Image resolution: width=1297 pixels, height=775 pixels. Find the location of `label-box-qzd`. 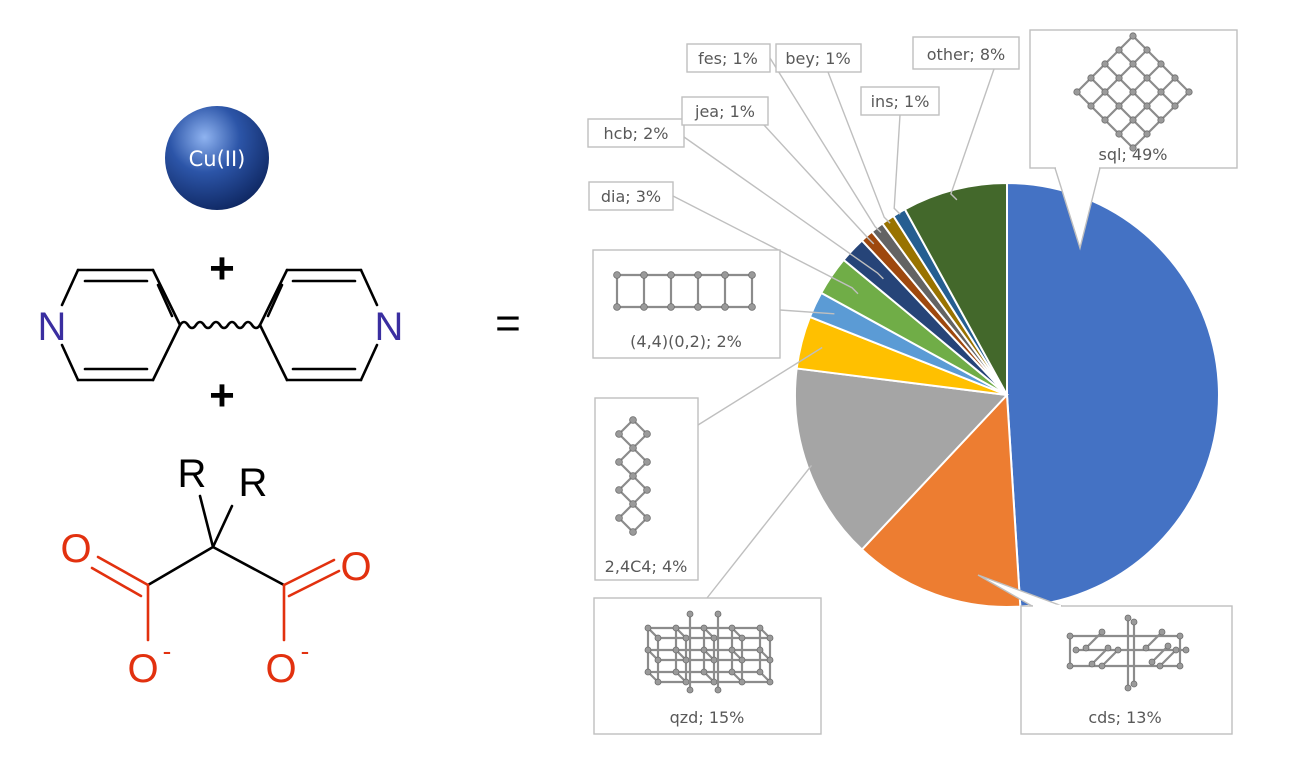

label-box-qzd is located at coordinates (707, 666).